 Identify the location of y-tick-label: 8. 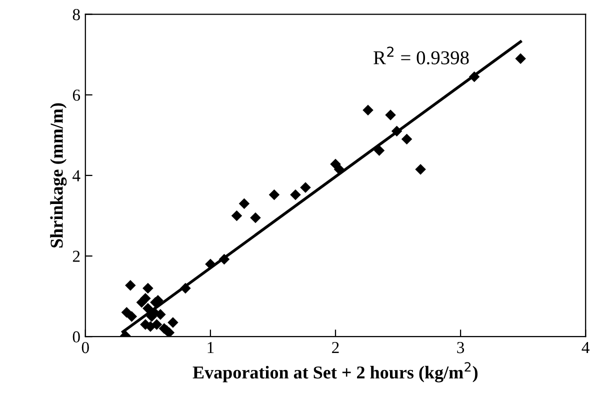
(76, 14).